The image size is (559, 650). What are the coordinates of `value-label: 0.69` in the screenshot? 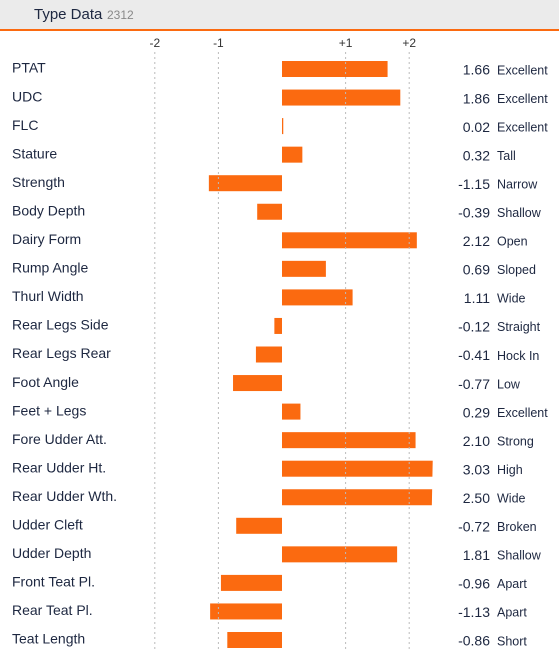 It's located at (476, 270).